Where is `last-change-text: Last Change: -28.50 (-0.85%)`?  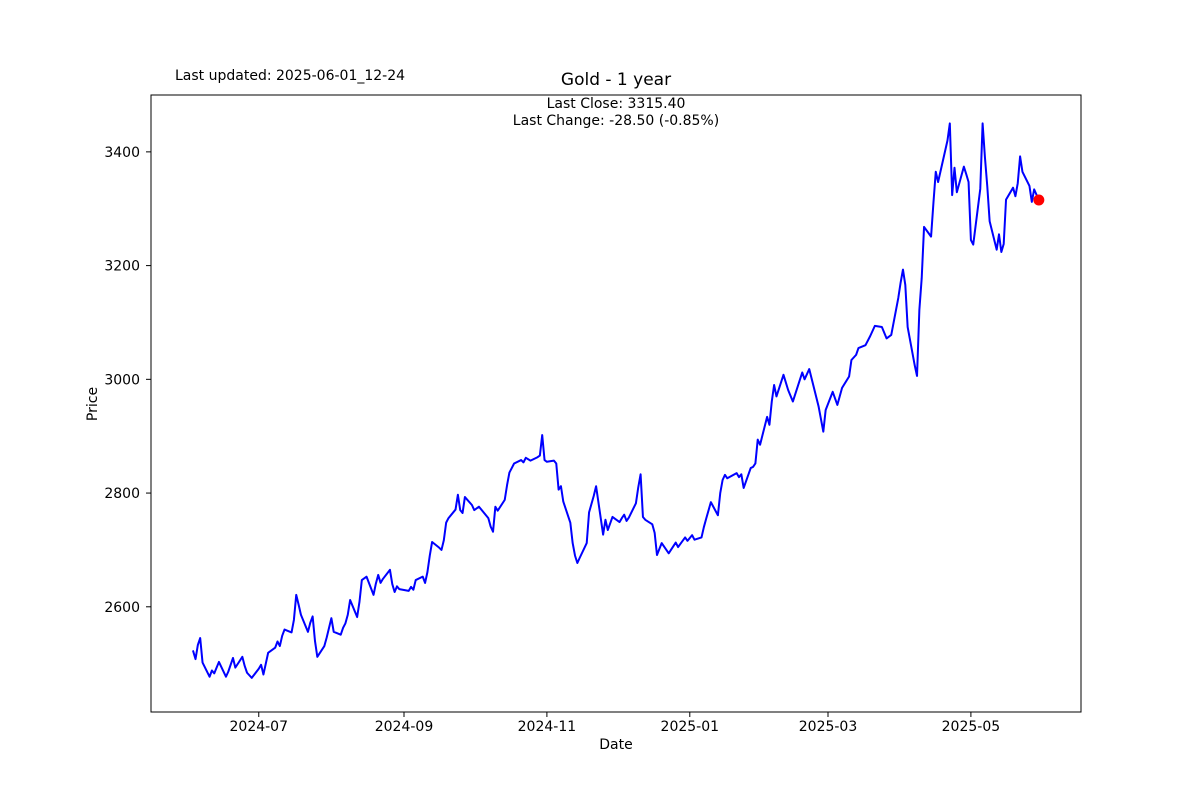
last-change-text: Last Change: -28.50 (-0.85%) is located at coordinates (616, 121).